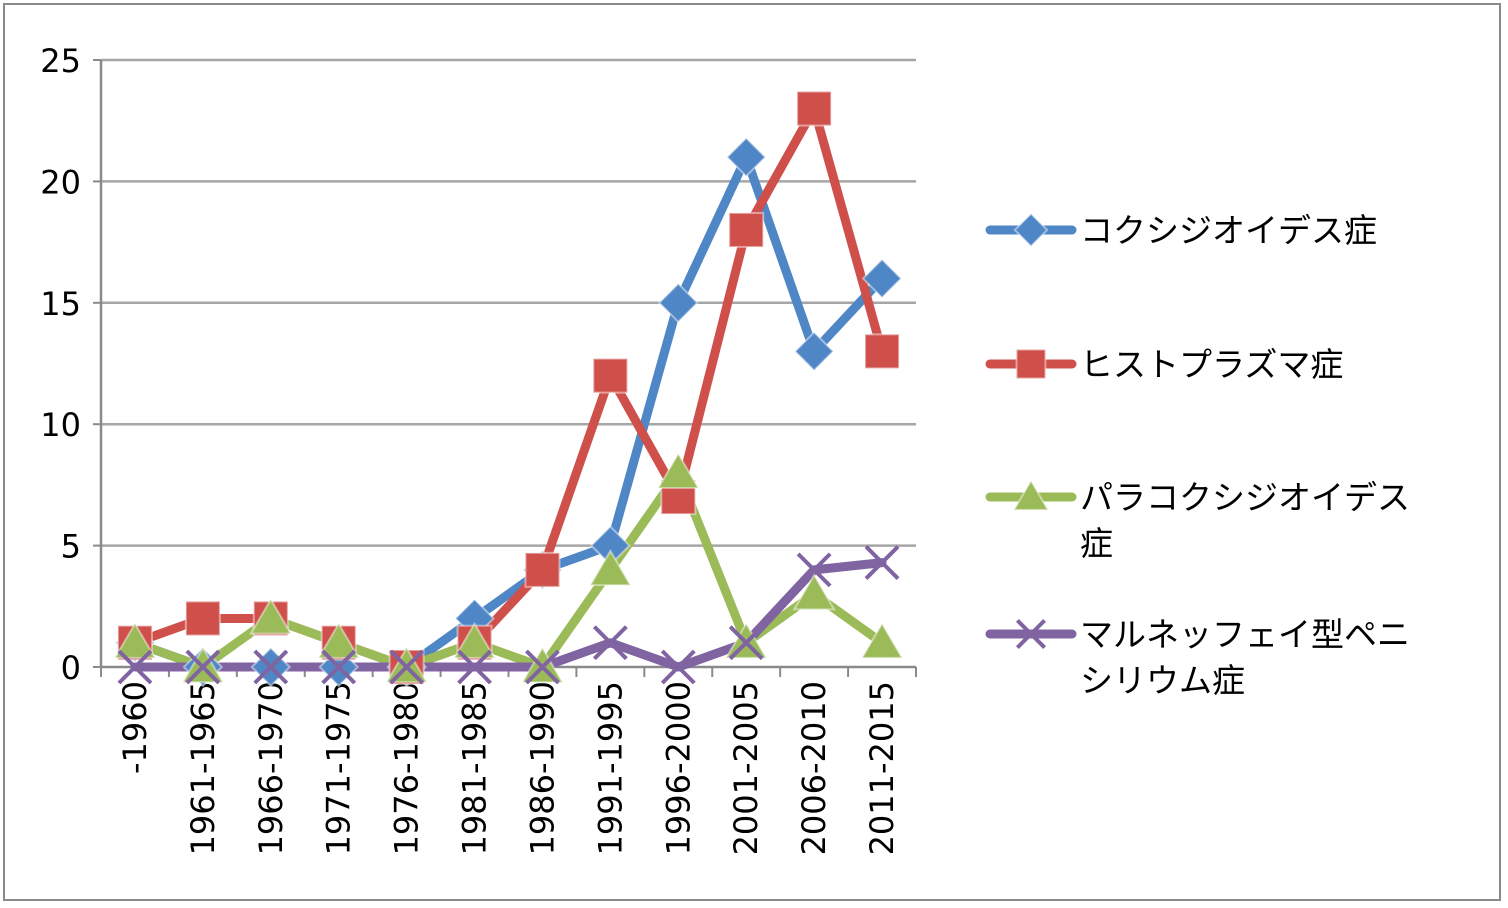 This screenshot has height=908, width=1508. What do you see at coordinates (60, 182) in the screenshot?
I see `y-tick-label: 20` at bounding box center [60, 182].